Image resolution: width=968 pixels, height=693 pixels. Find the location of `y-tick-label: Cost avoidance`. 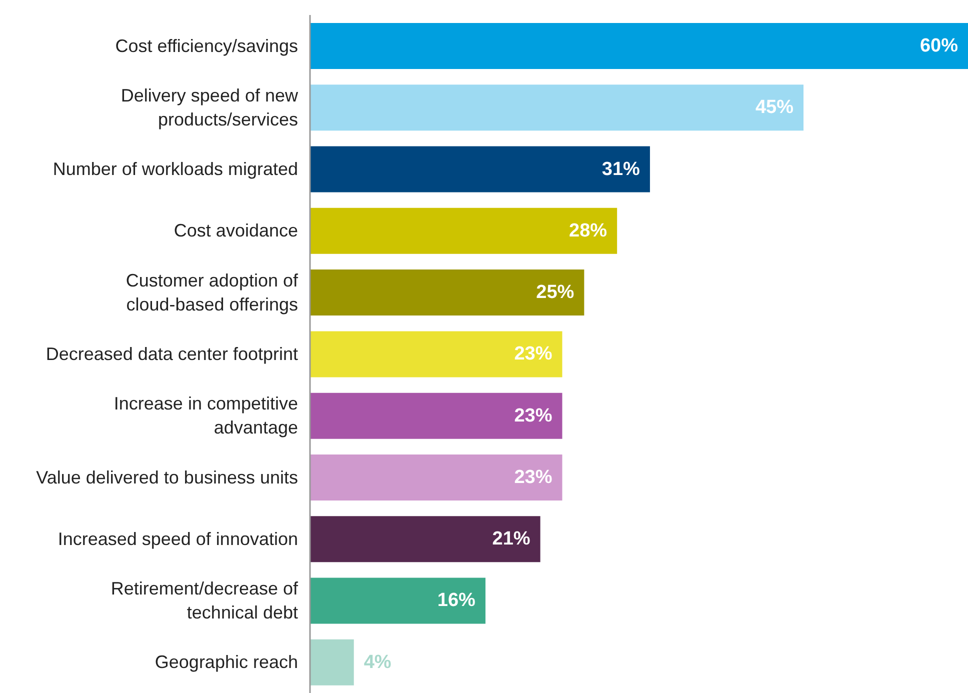

y-tick-label: Cost avoidance is located at coordinates (236, 230).